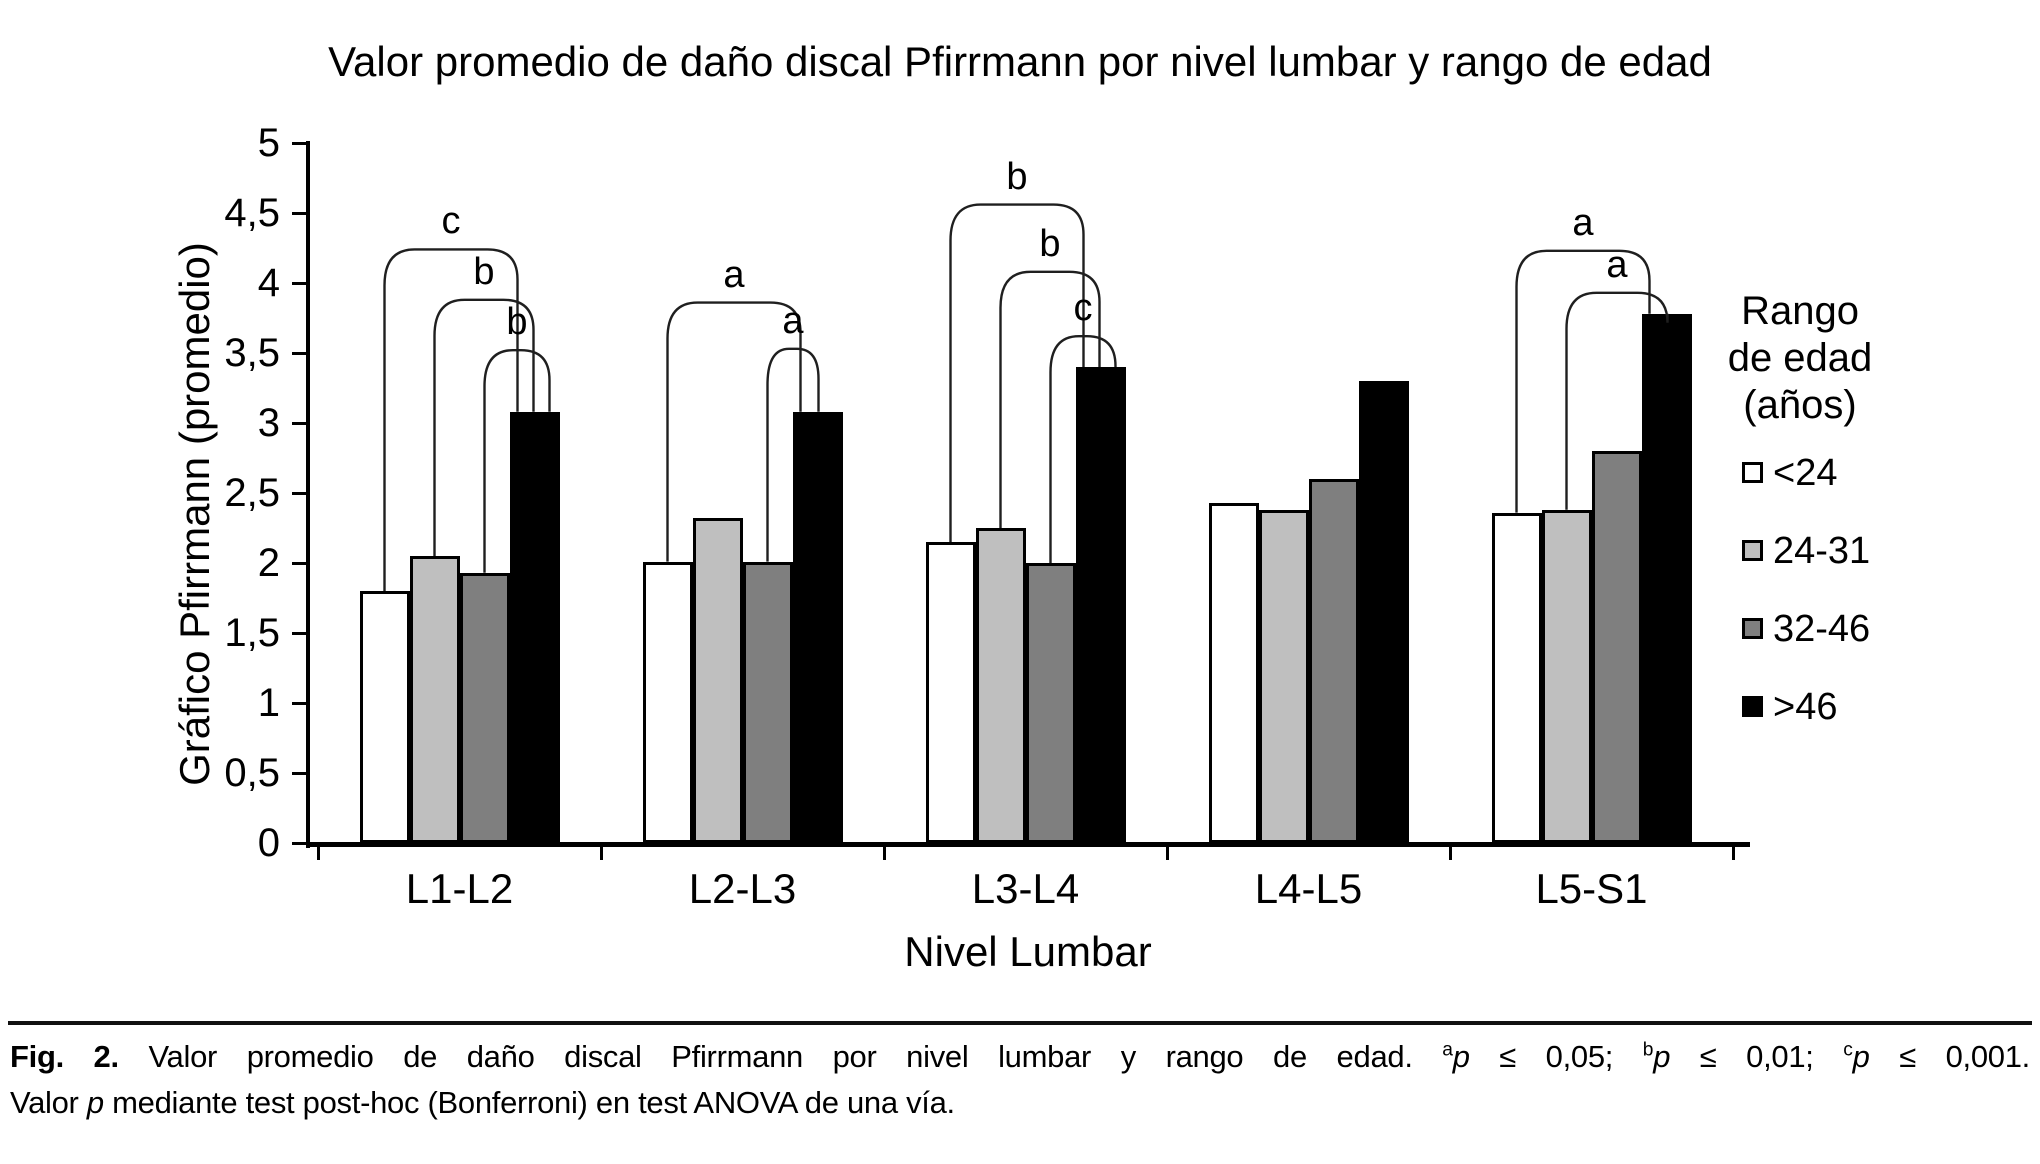 The height and width of the screenshot is (1164, 2040). Describe the element at coordinates (1800, 311) in the screenshot. I see `legend-title-line: Rango` at that location.